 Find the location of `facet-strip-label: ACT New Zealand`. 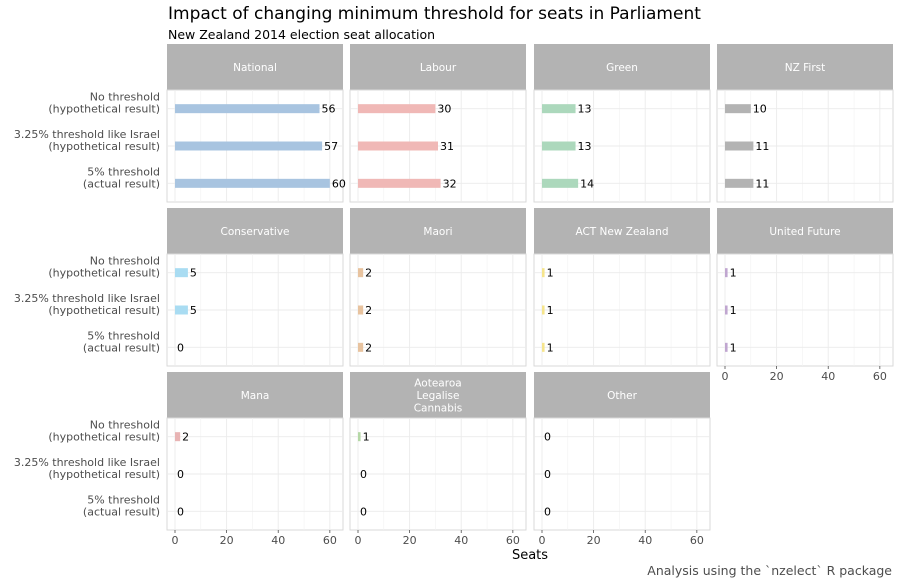

facet-strip-label: ACT New Zealand is located at coordinates (621, 232).